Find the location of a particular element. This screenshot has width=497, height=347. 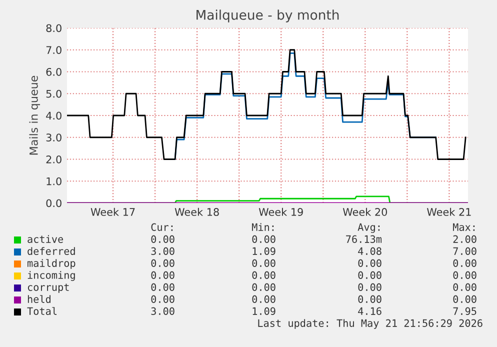

y-tick-label: 8.0 is located at coordinates (54, 28).